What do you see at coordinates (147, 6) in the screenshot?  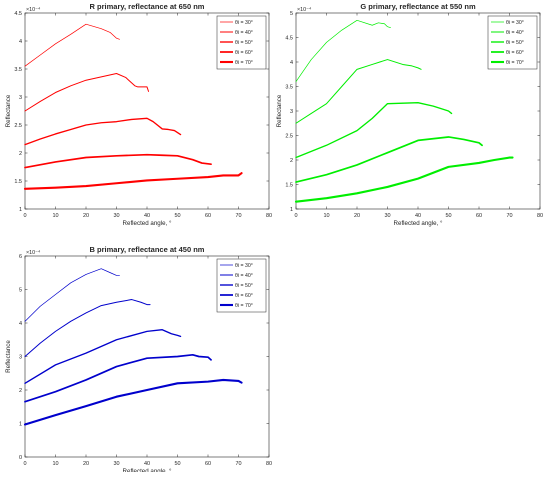 I see `chart-title: R primary, reflectance at 650 nm` at bounding box center [147, 6].